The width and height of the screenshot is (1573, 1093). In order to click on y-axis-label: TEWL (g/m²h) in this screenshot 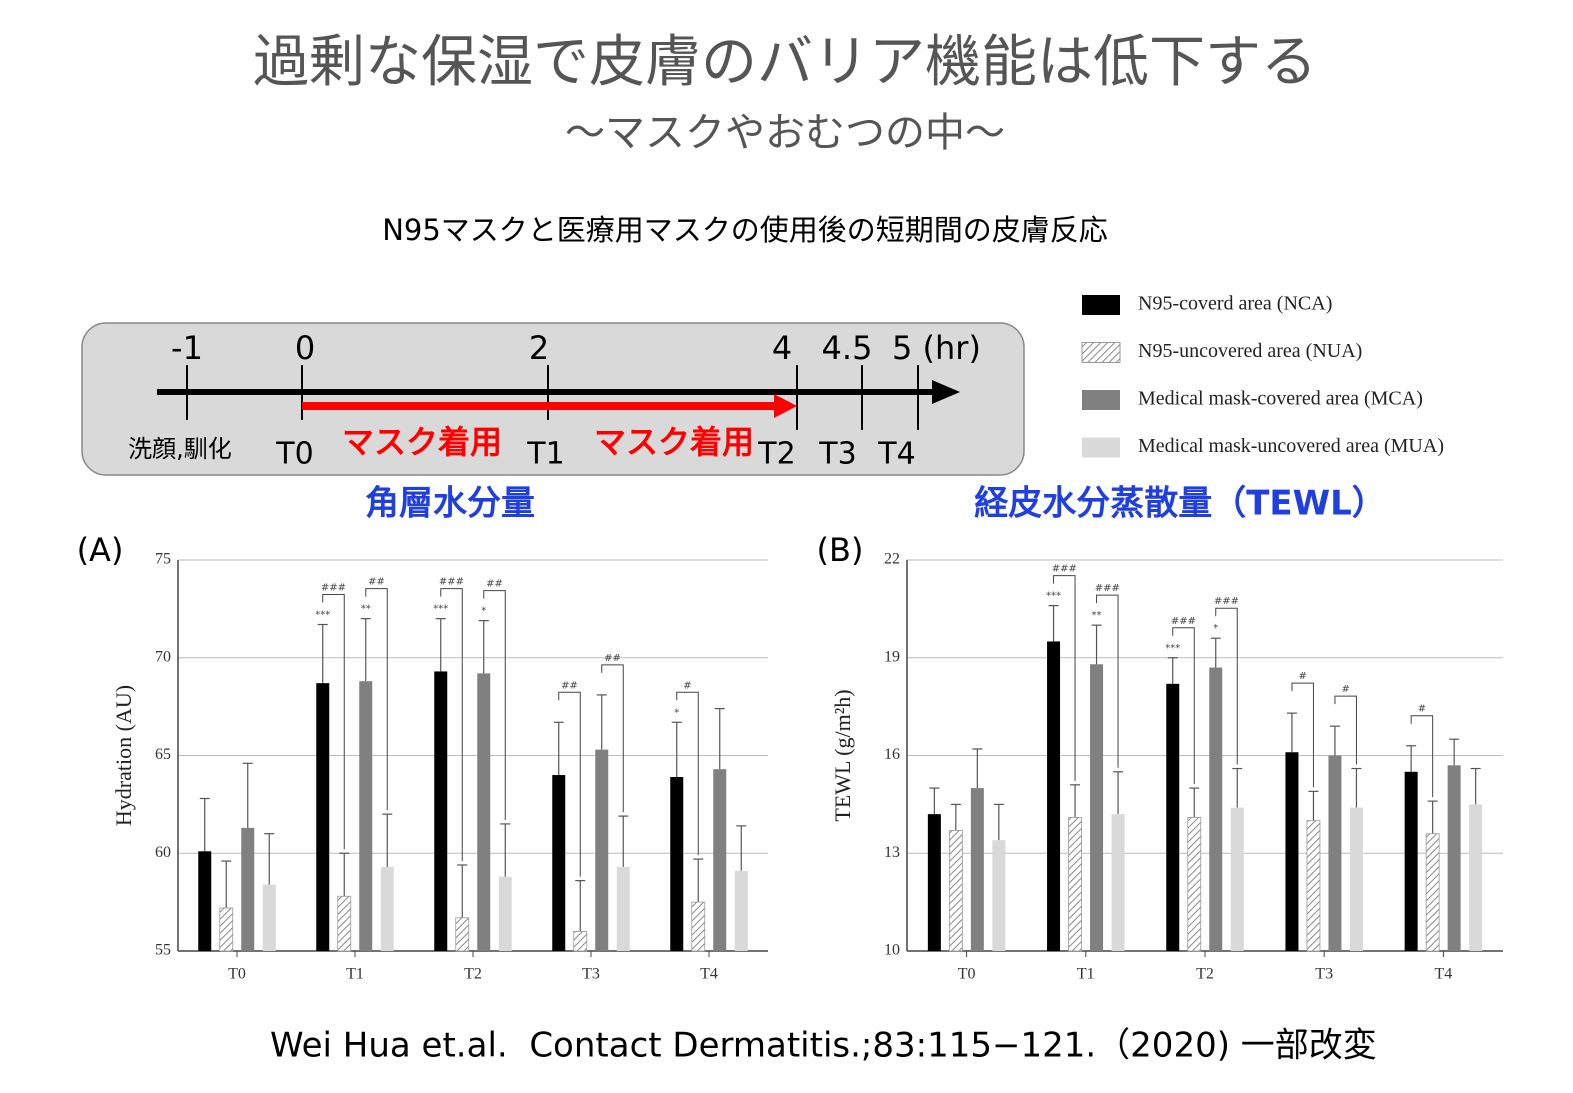, I will do `click(842, 755)`.